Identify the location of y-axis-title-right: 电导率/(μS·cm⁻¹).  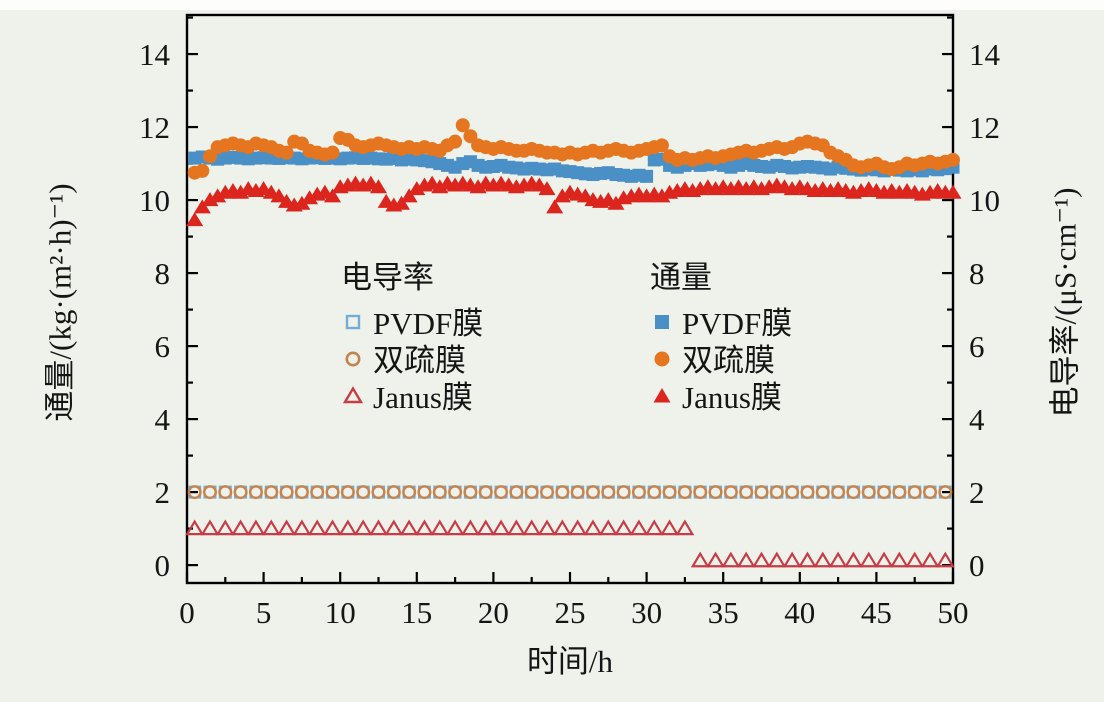
(1065, 302).